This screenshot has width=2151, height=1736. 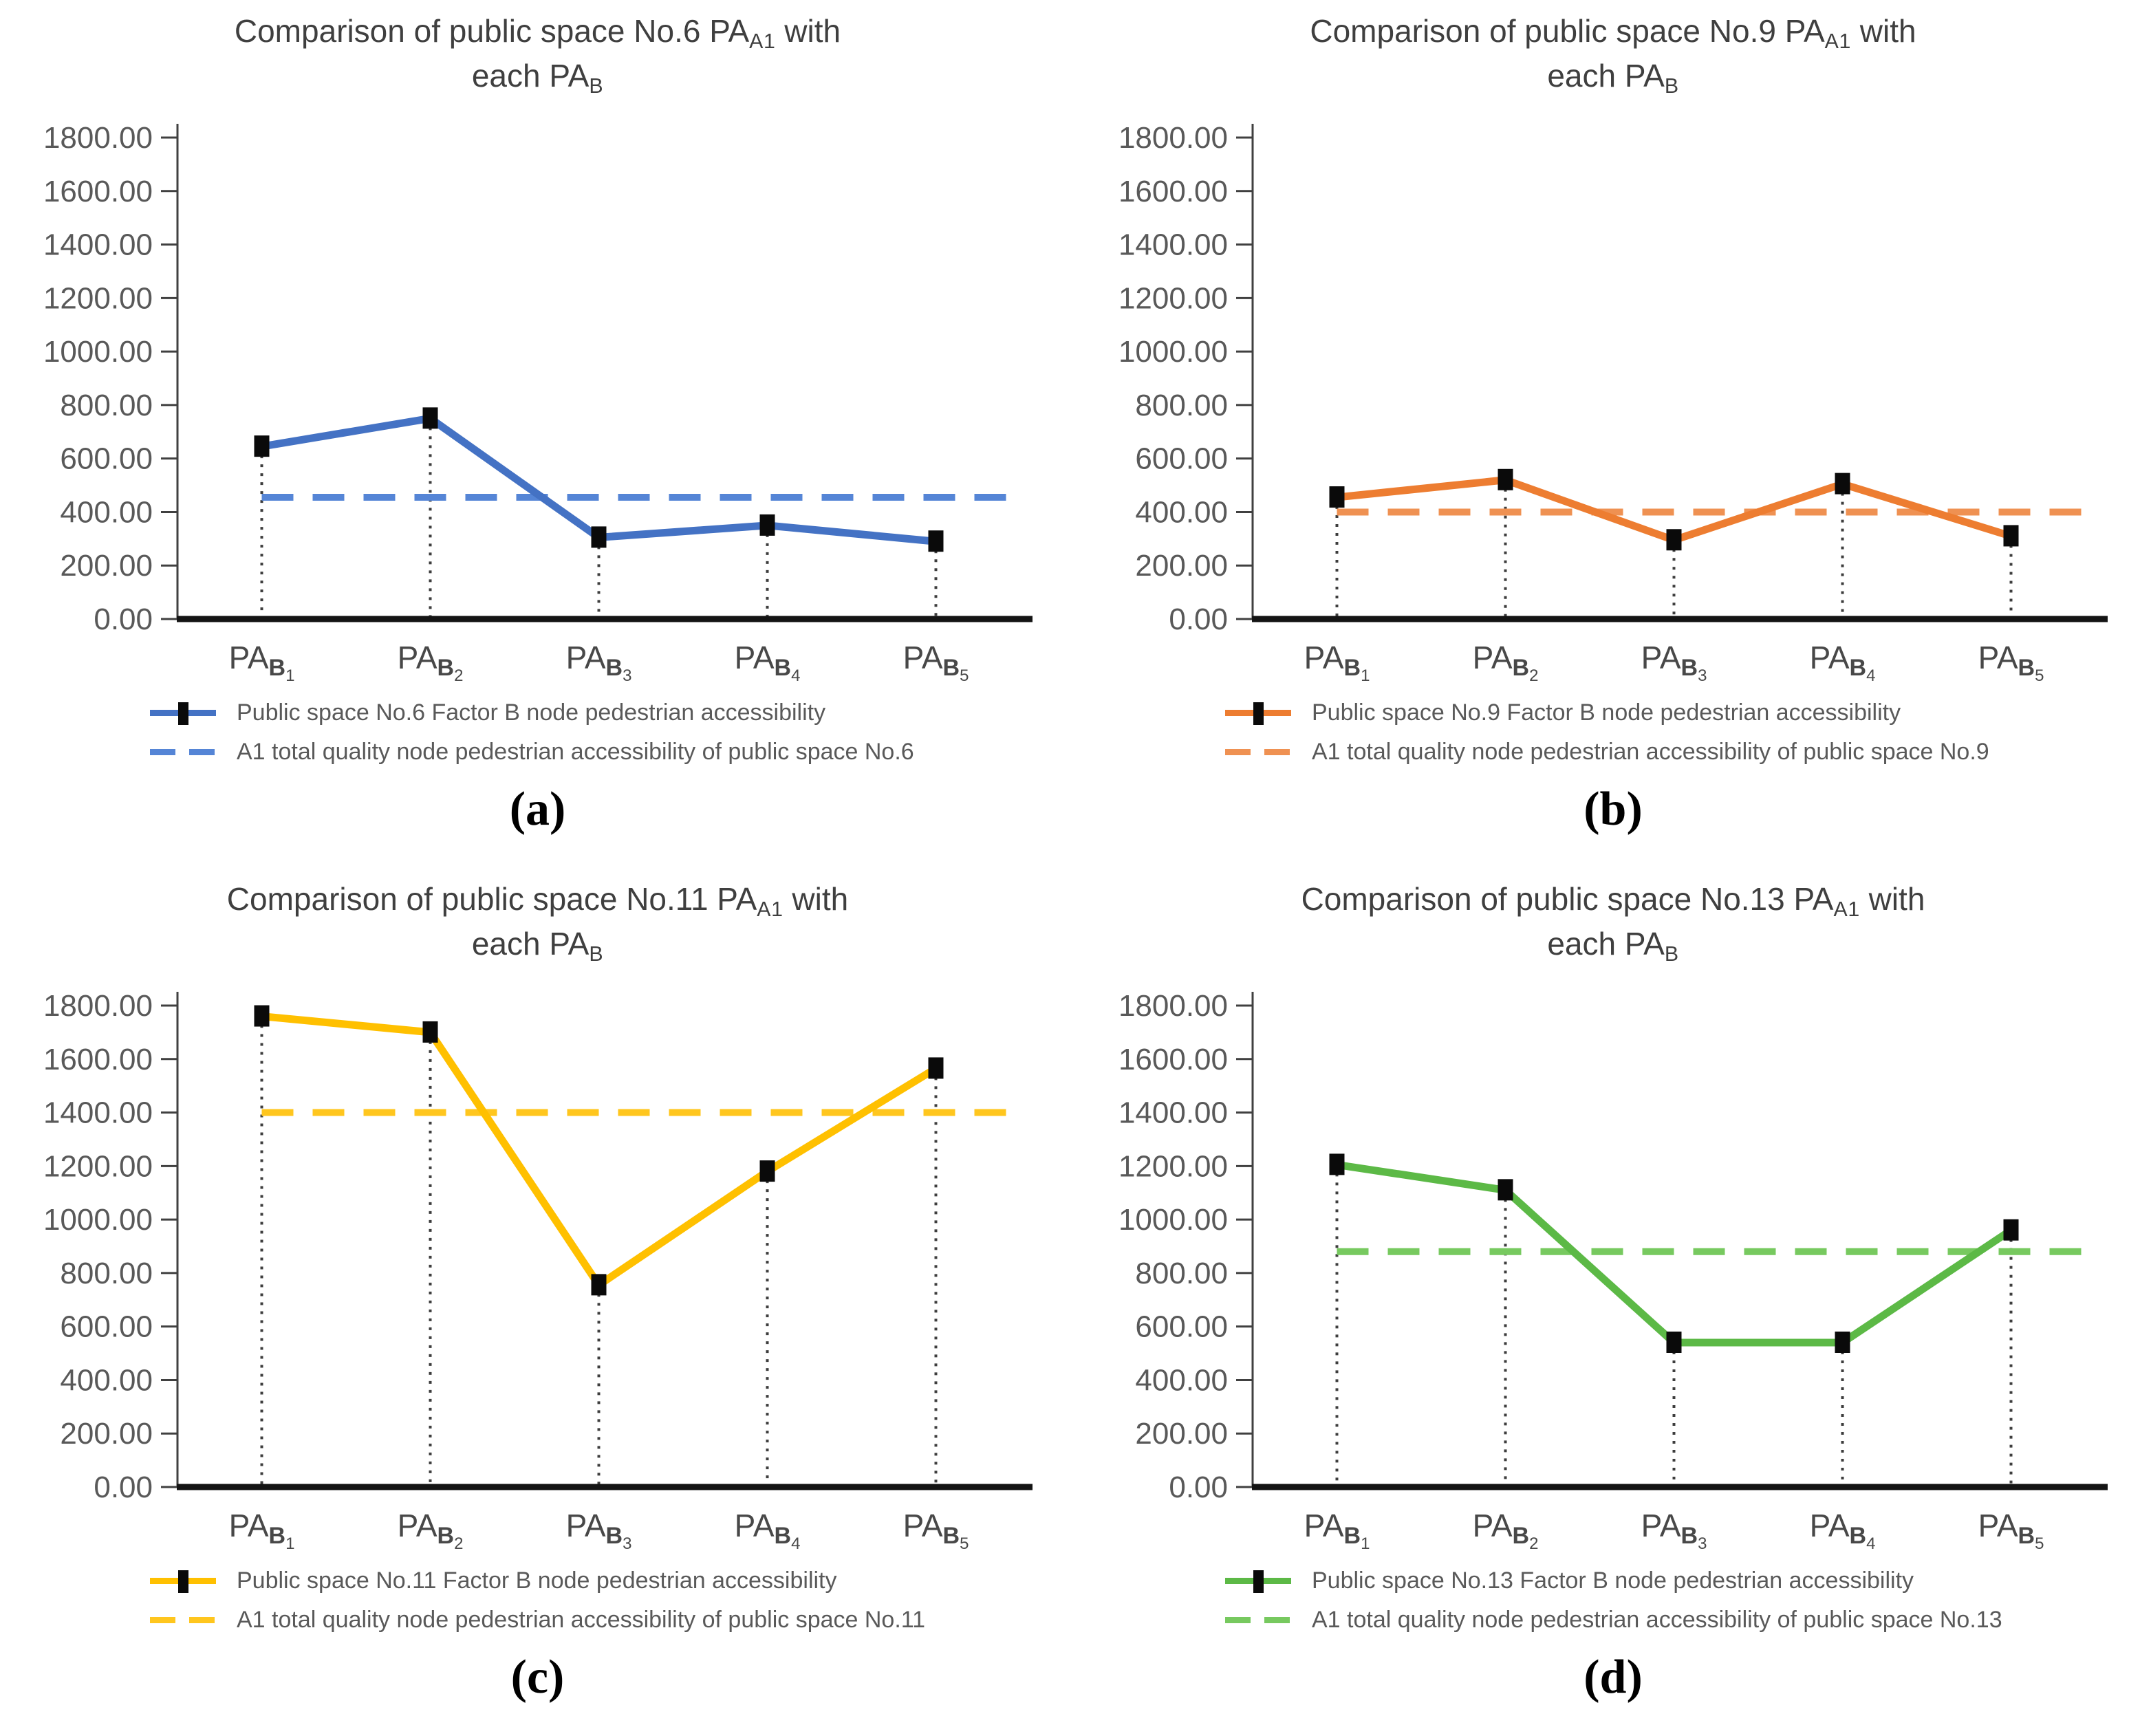 What do you see at coordinates (262, 662) in the screenshot?
I see `x-axis-category-label: PAB1` at bounding box center [262, 662].